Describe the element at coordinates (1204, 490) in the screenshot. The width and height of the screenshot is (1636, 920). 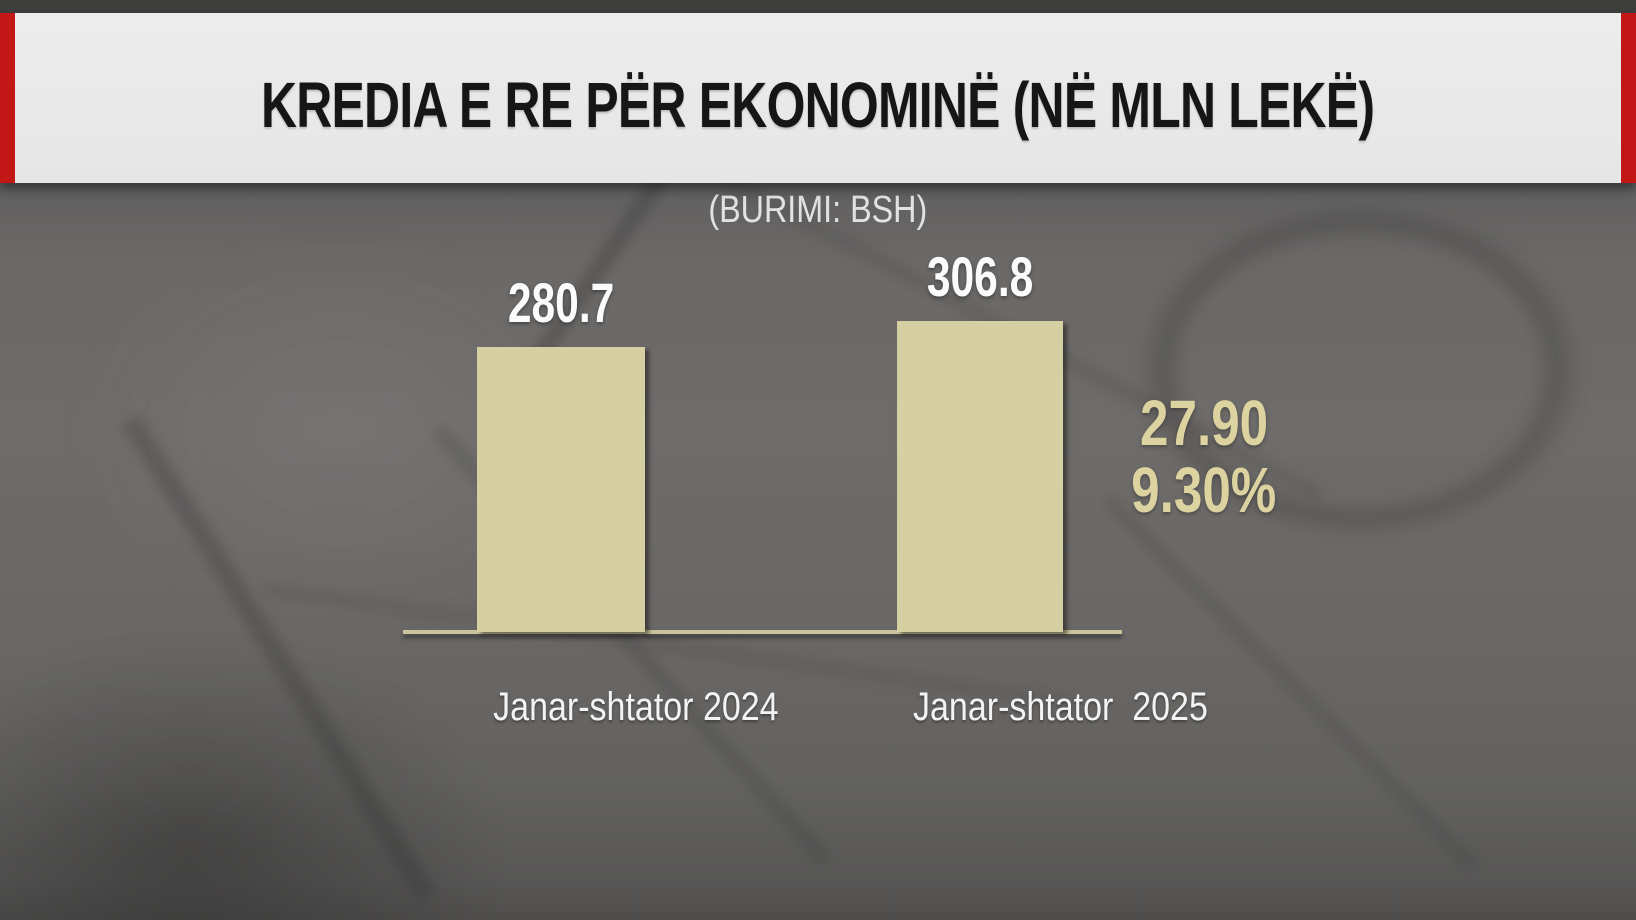
I see `percent-change-value: 9.30%` at that location.